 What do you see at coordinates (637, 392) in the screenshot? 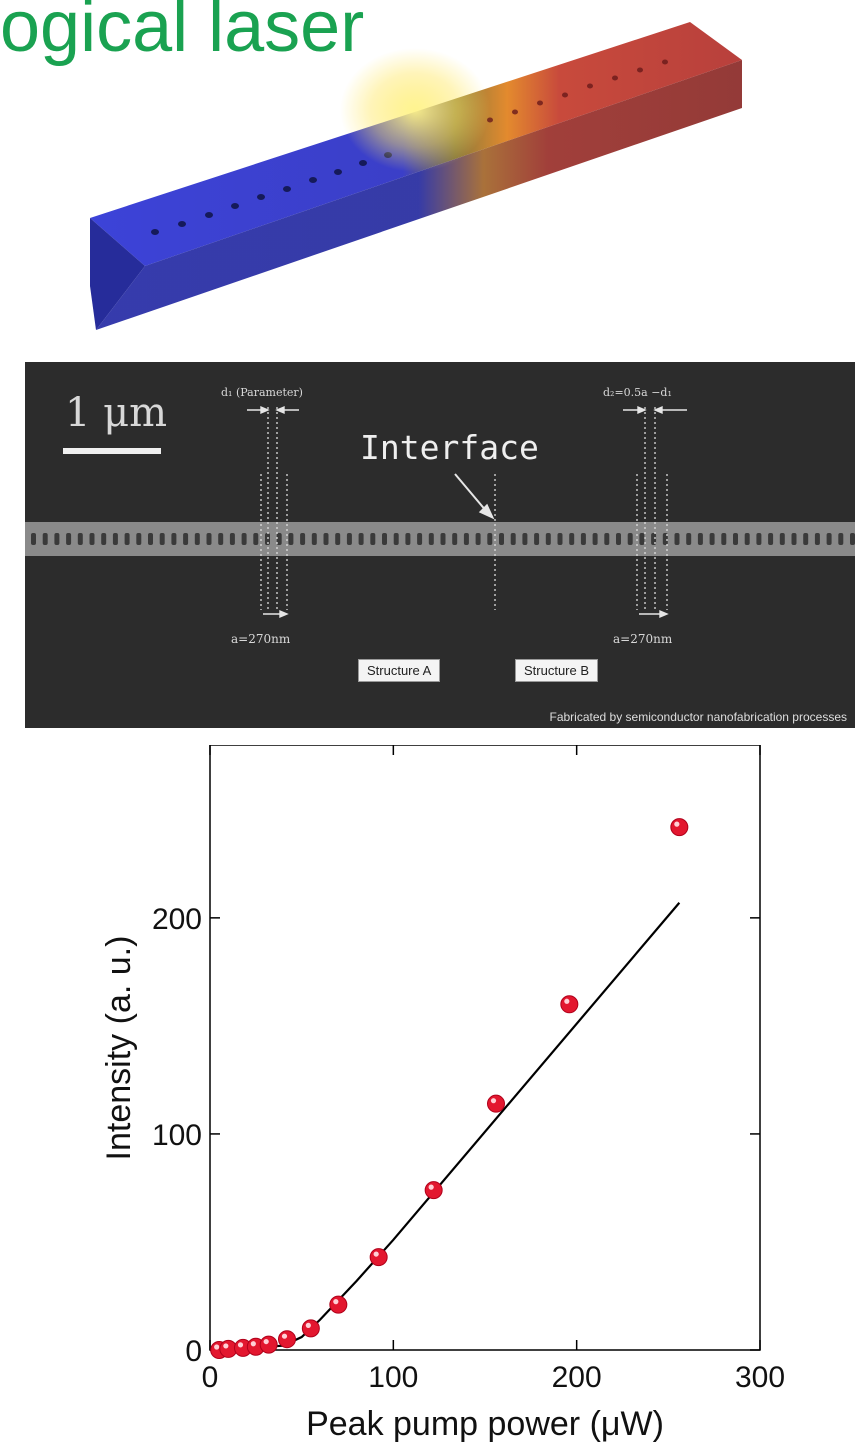
I see `d2-label: d₂=0.5a −d₁` at bounding box center [637, 392].